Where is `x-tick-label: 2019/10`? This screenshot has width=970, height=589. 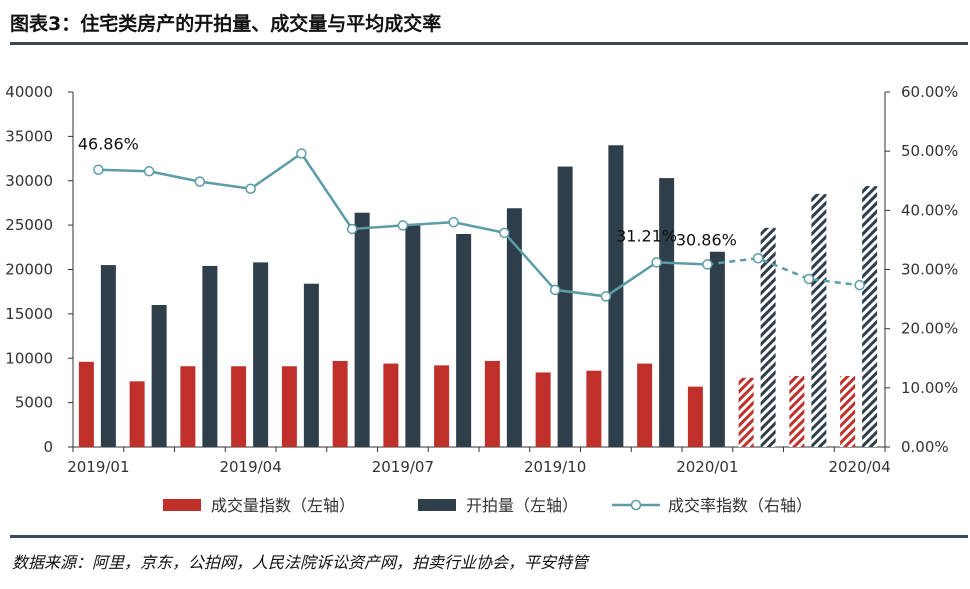 x-tick-label: 2019/10 is located at coordinates (555, 467).